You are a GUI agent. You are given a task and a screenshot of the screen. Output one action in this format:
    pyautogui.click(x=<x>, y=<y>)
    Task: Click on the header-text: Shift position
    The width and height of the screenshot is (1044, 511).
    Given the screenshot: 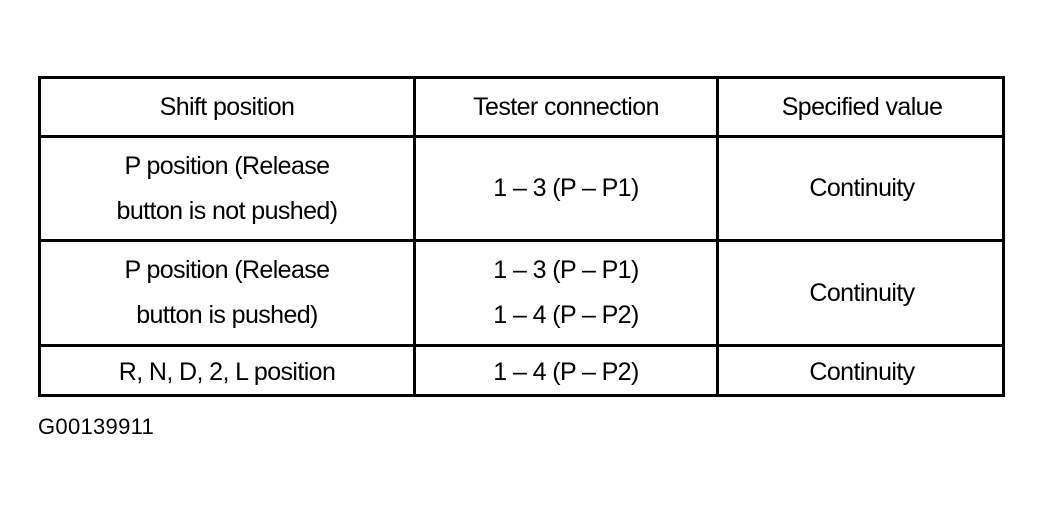 What is the action you would take?
    pyautogui.click(x=227, y=106)
    